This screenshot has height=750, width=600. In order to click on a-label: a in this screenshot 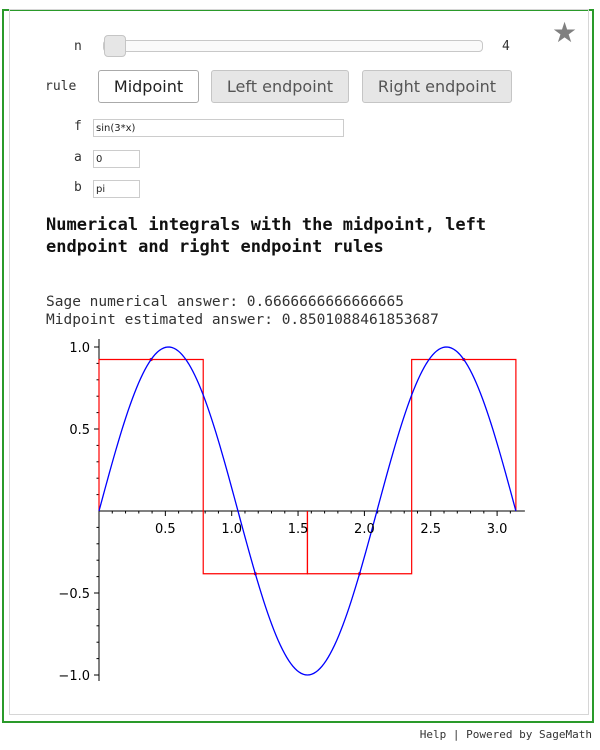, I will do `click(78, 157)`.